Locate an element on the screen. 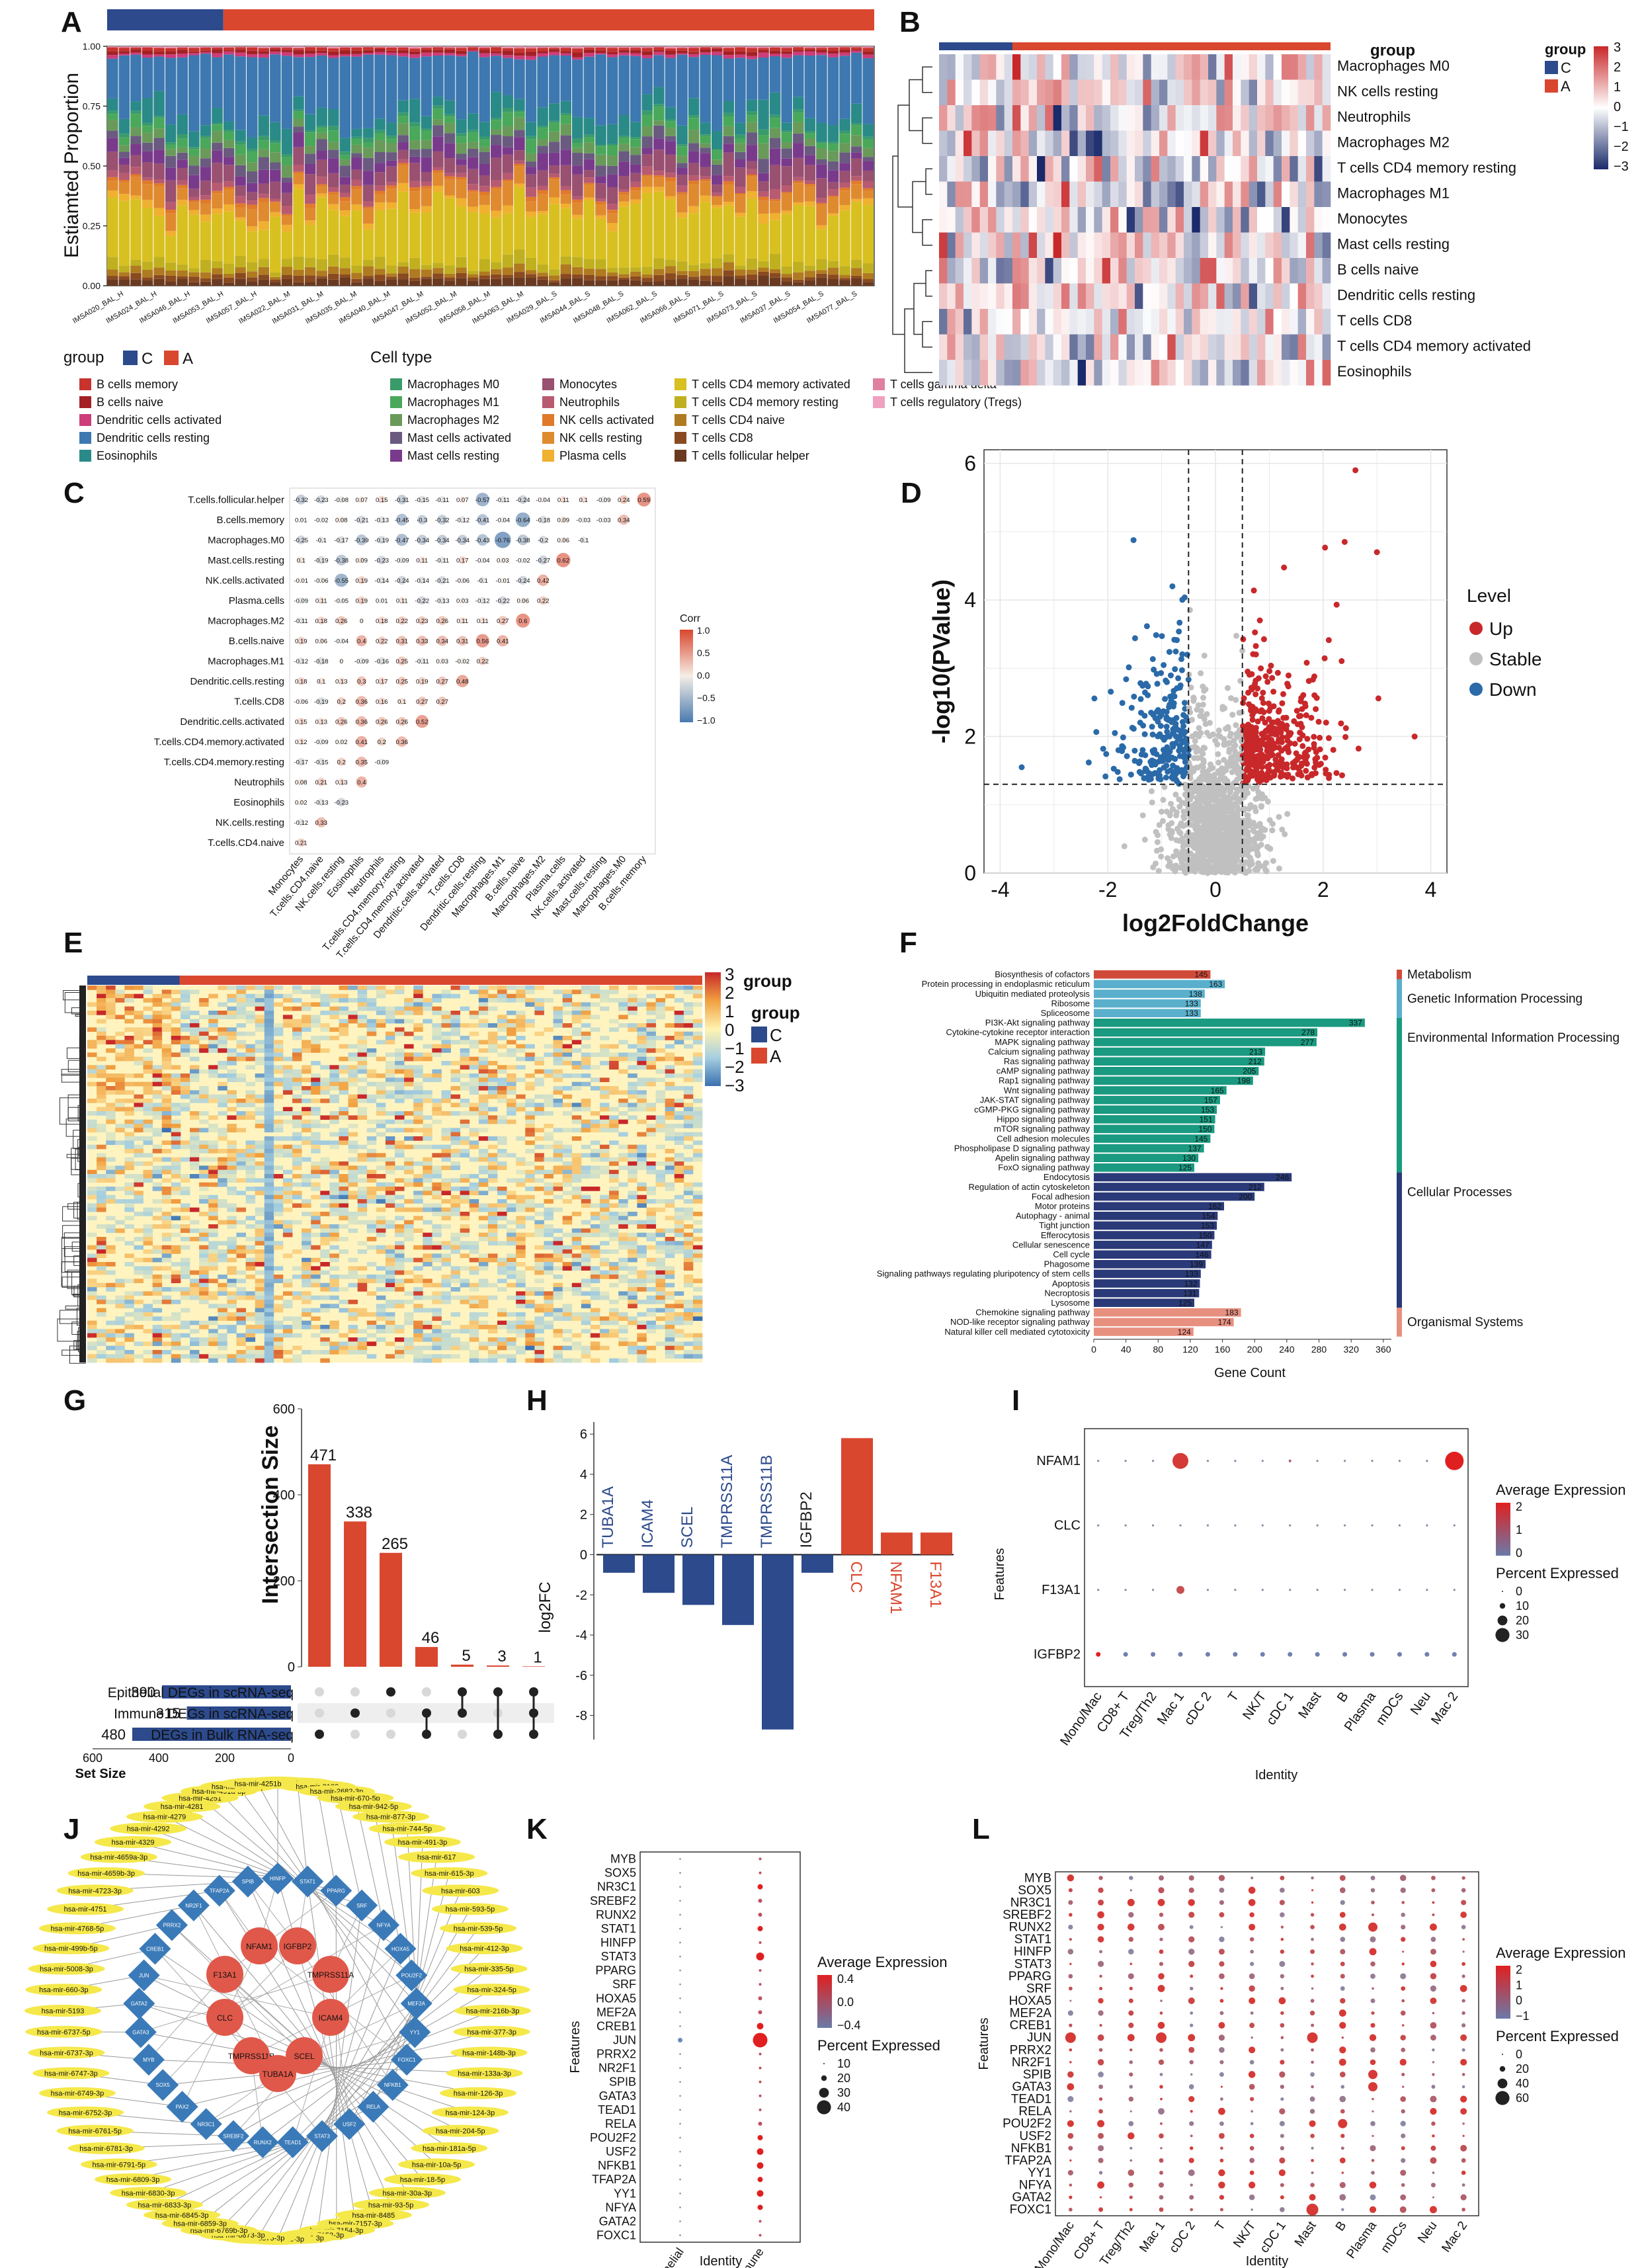  color-scale-tick: −3 is located at coordinates (1621, 167).